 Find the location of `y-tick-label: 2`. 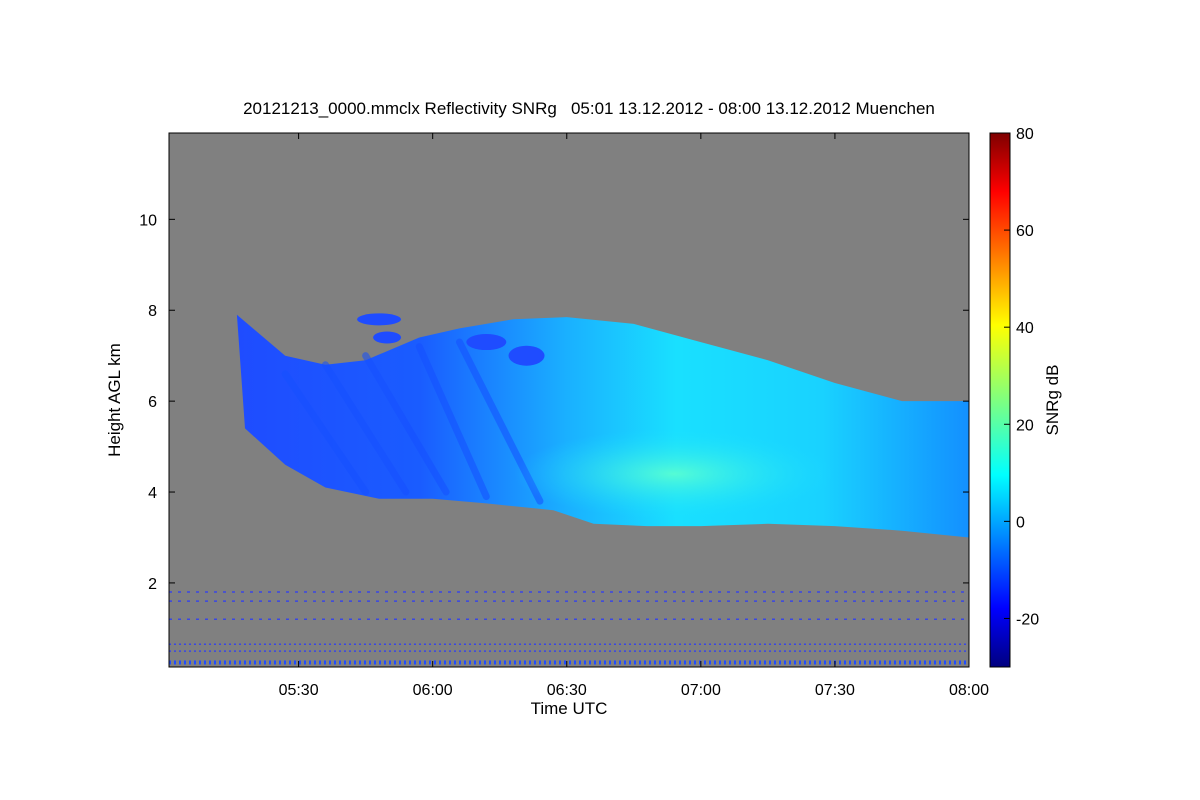

y-tick-label: 2 is located at coordinates (152, 584).